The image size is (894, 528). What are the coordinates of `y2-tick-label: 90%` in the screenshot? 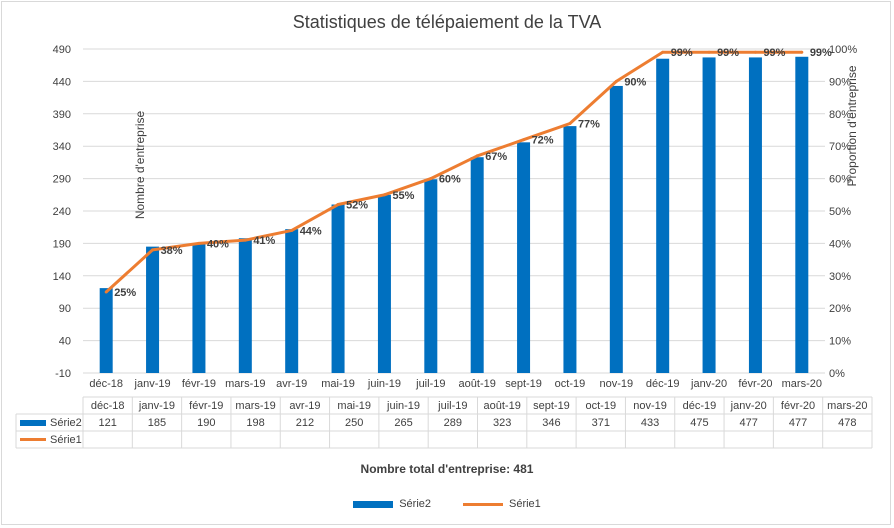 It's located at (840, 82).